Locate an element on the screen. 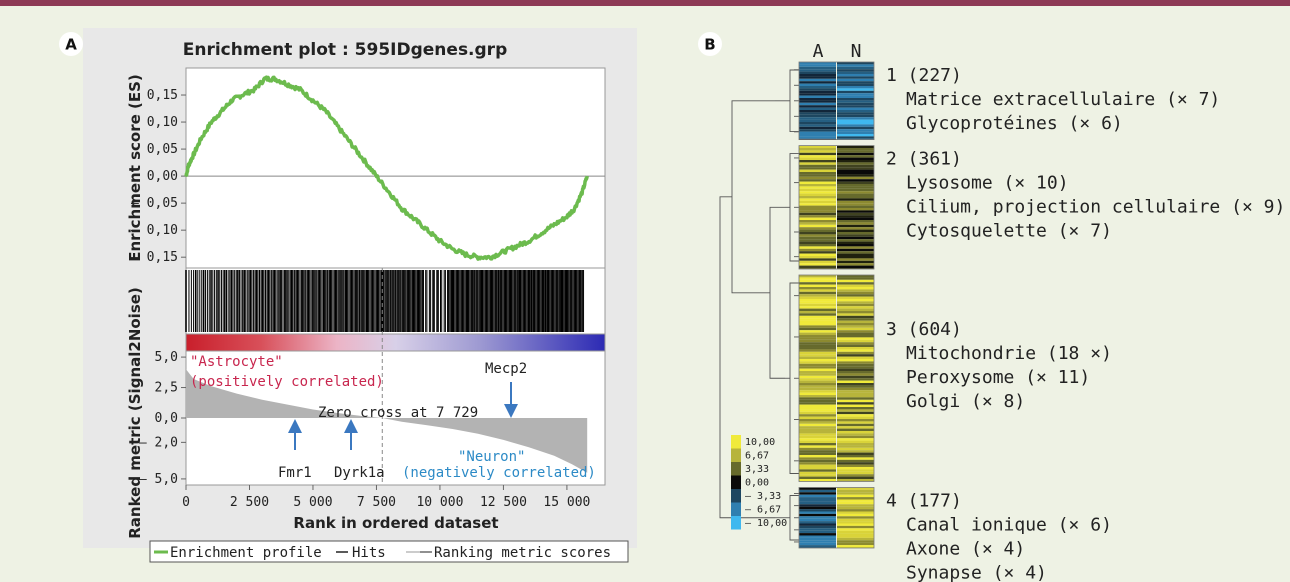  scale-label: – 3,33 is located at coordinates (763, 496).